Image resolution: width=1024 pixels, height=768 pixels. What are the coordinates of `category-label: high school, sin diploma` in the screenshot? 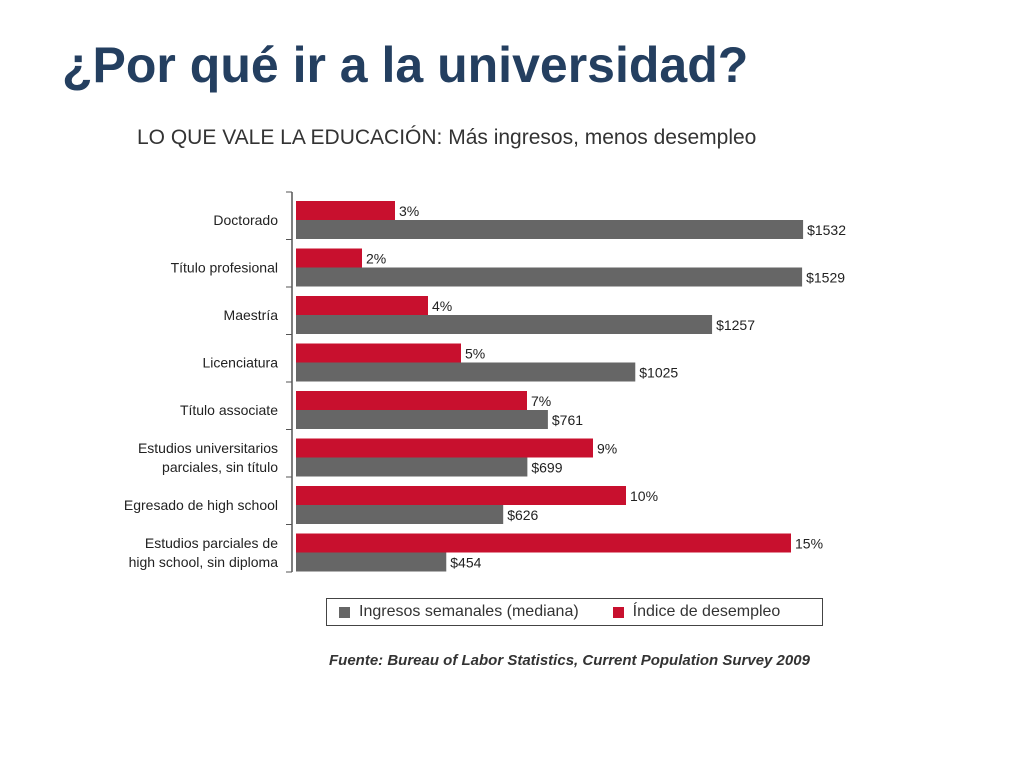 It's located at (204, 562).